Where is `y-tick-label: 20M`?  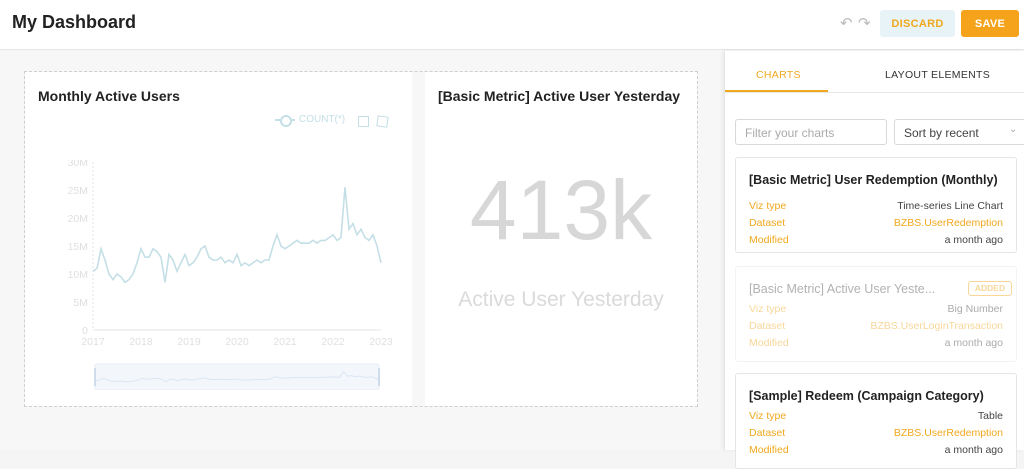 y-tick-label: 20M is located at coordinates (78, 219).